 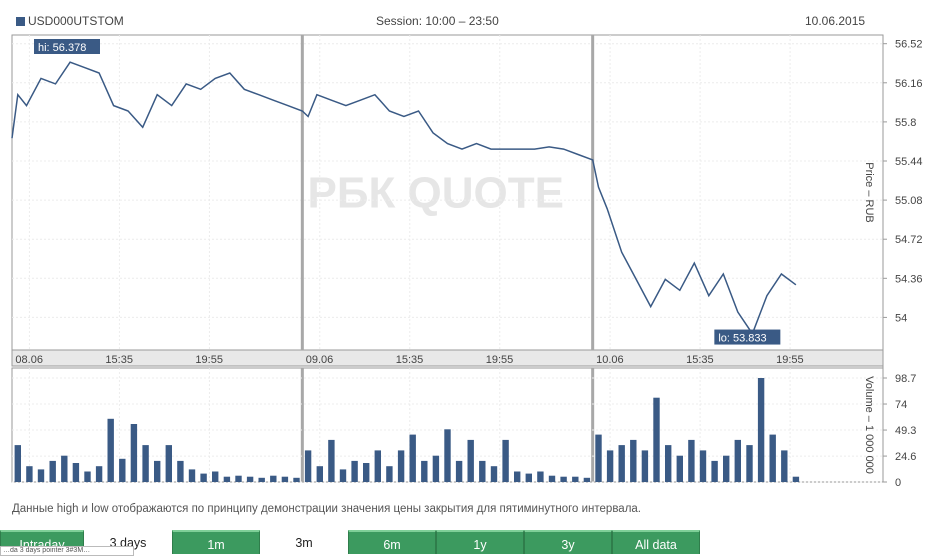 What do you see at coordinates (909, 240) in the screenshot?
I see `price-tick-label: 54.72` at bounding box center [909, 240].